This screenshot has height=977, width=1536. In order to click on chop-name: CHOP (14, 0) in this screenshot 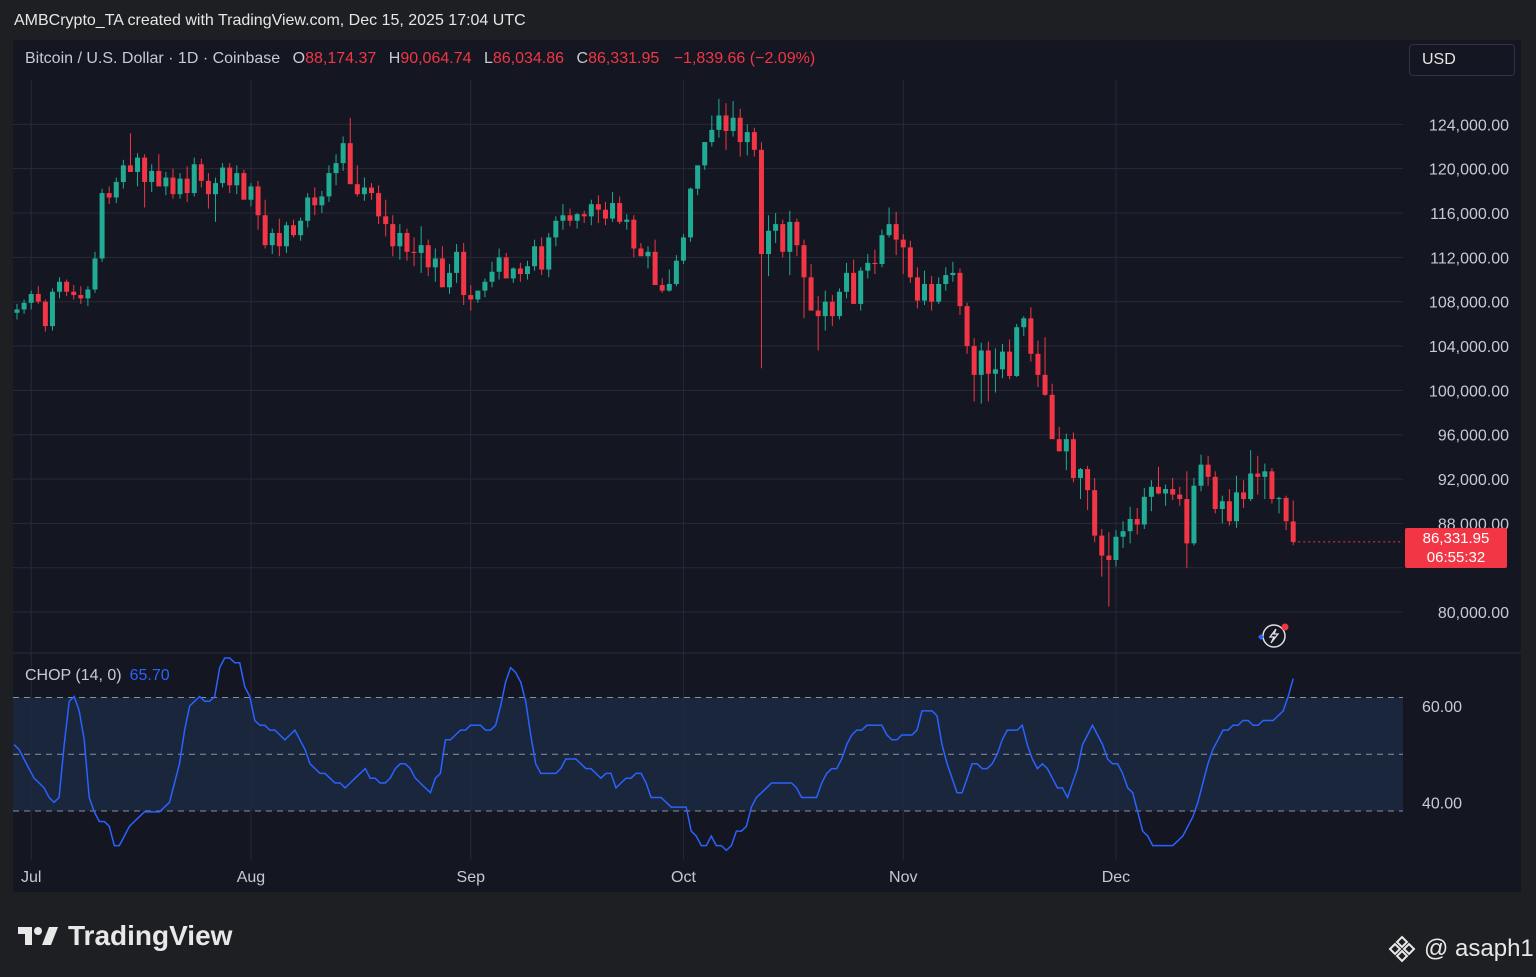, I will do `click(73, 675)`.